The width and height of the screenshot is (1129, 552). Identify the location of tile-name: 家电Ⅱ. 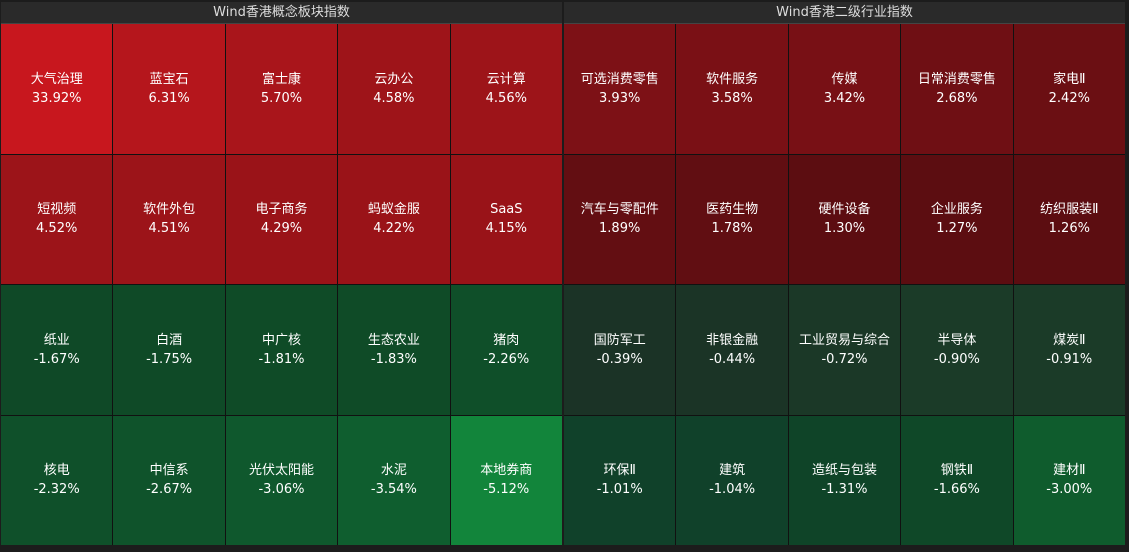
(1069, 79).